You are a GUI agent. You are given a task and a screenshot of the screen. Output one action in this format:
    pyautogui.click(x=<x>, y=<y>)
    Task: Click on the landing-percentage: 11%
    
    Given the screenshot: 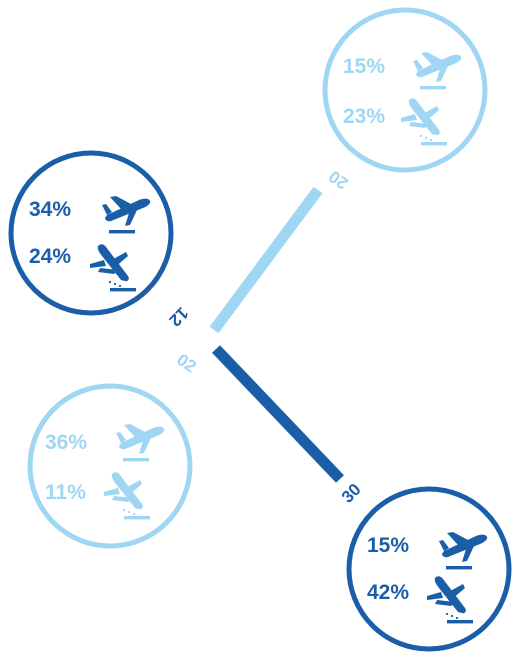 What is the action you would take?
    pyautogui.click(x=65, y=492)
    